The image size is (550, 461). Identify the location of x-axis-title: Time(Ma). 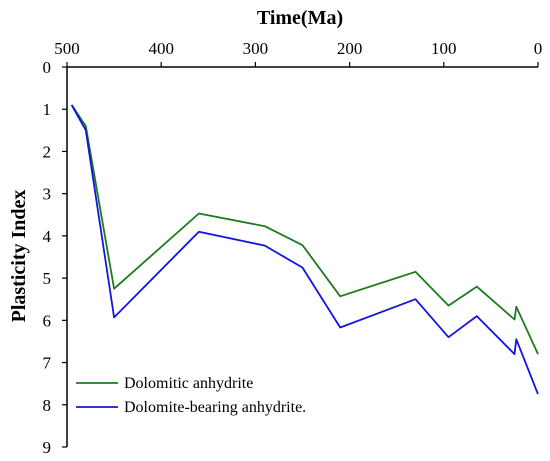
(300, 18).